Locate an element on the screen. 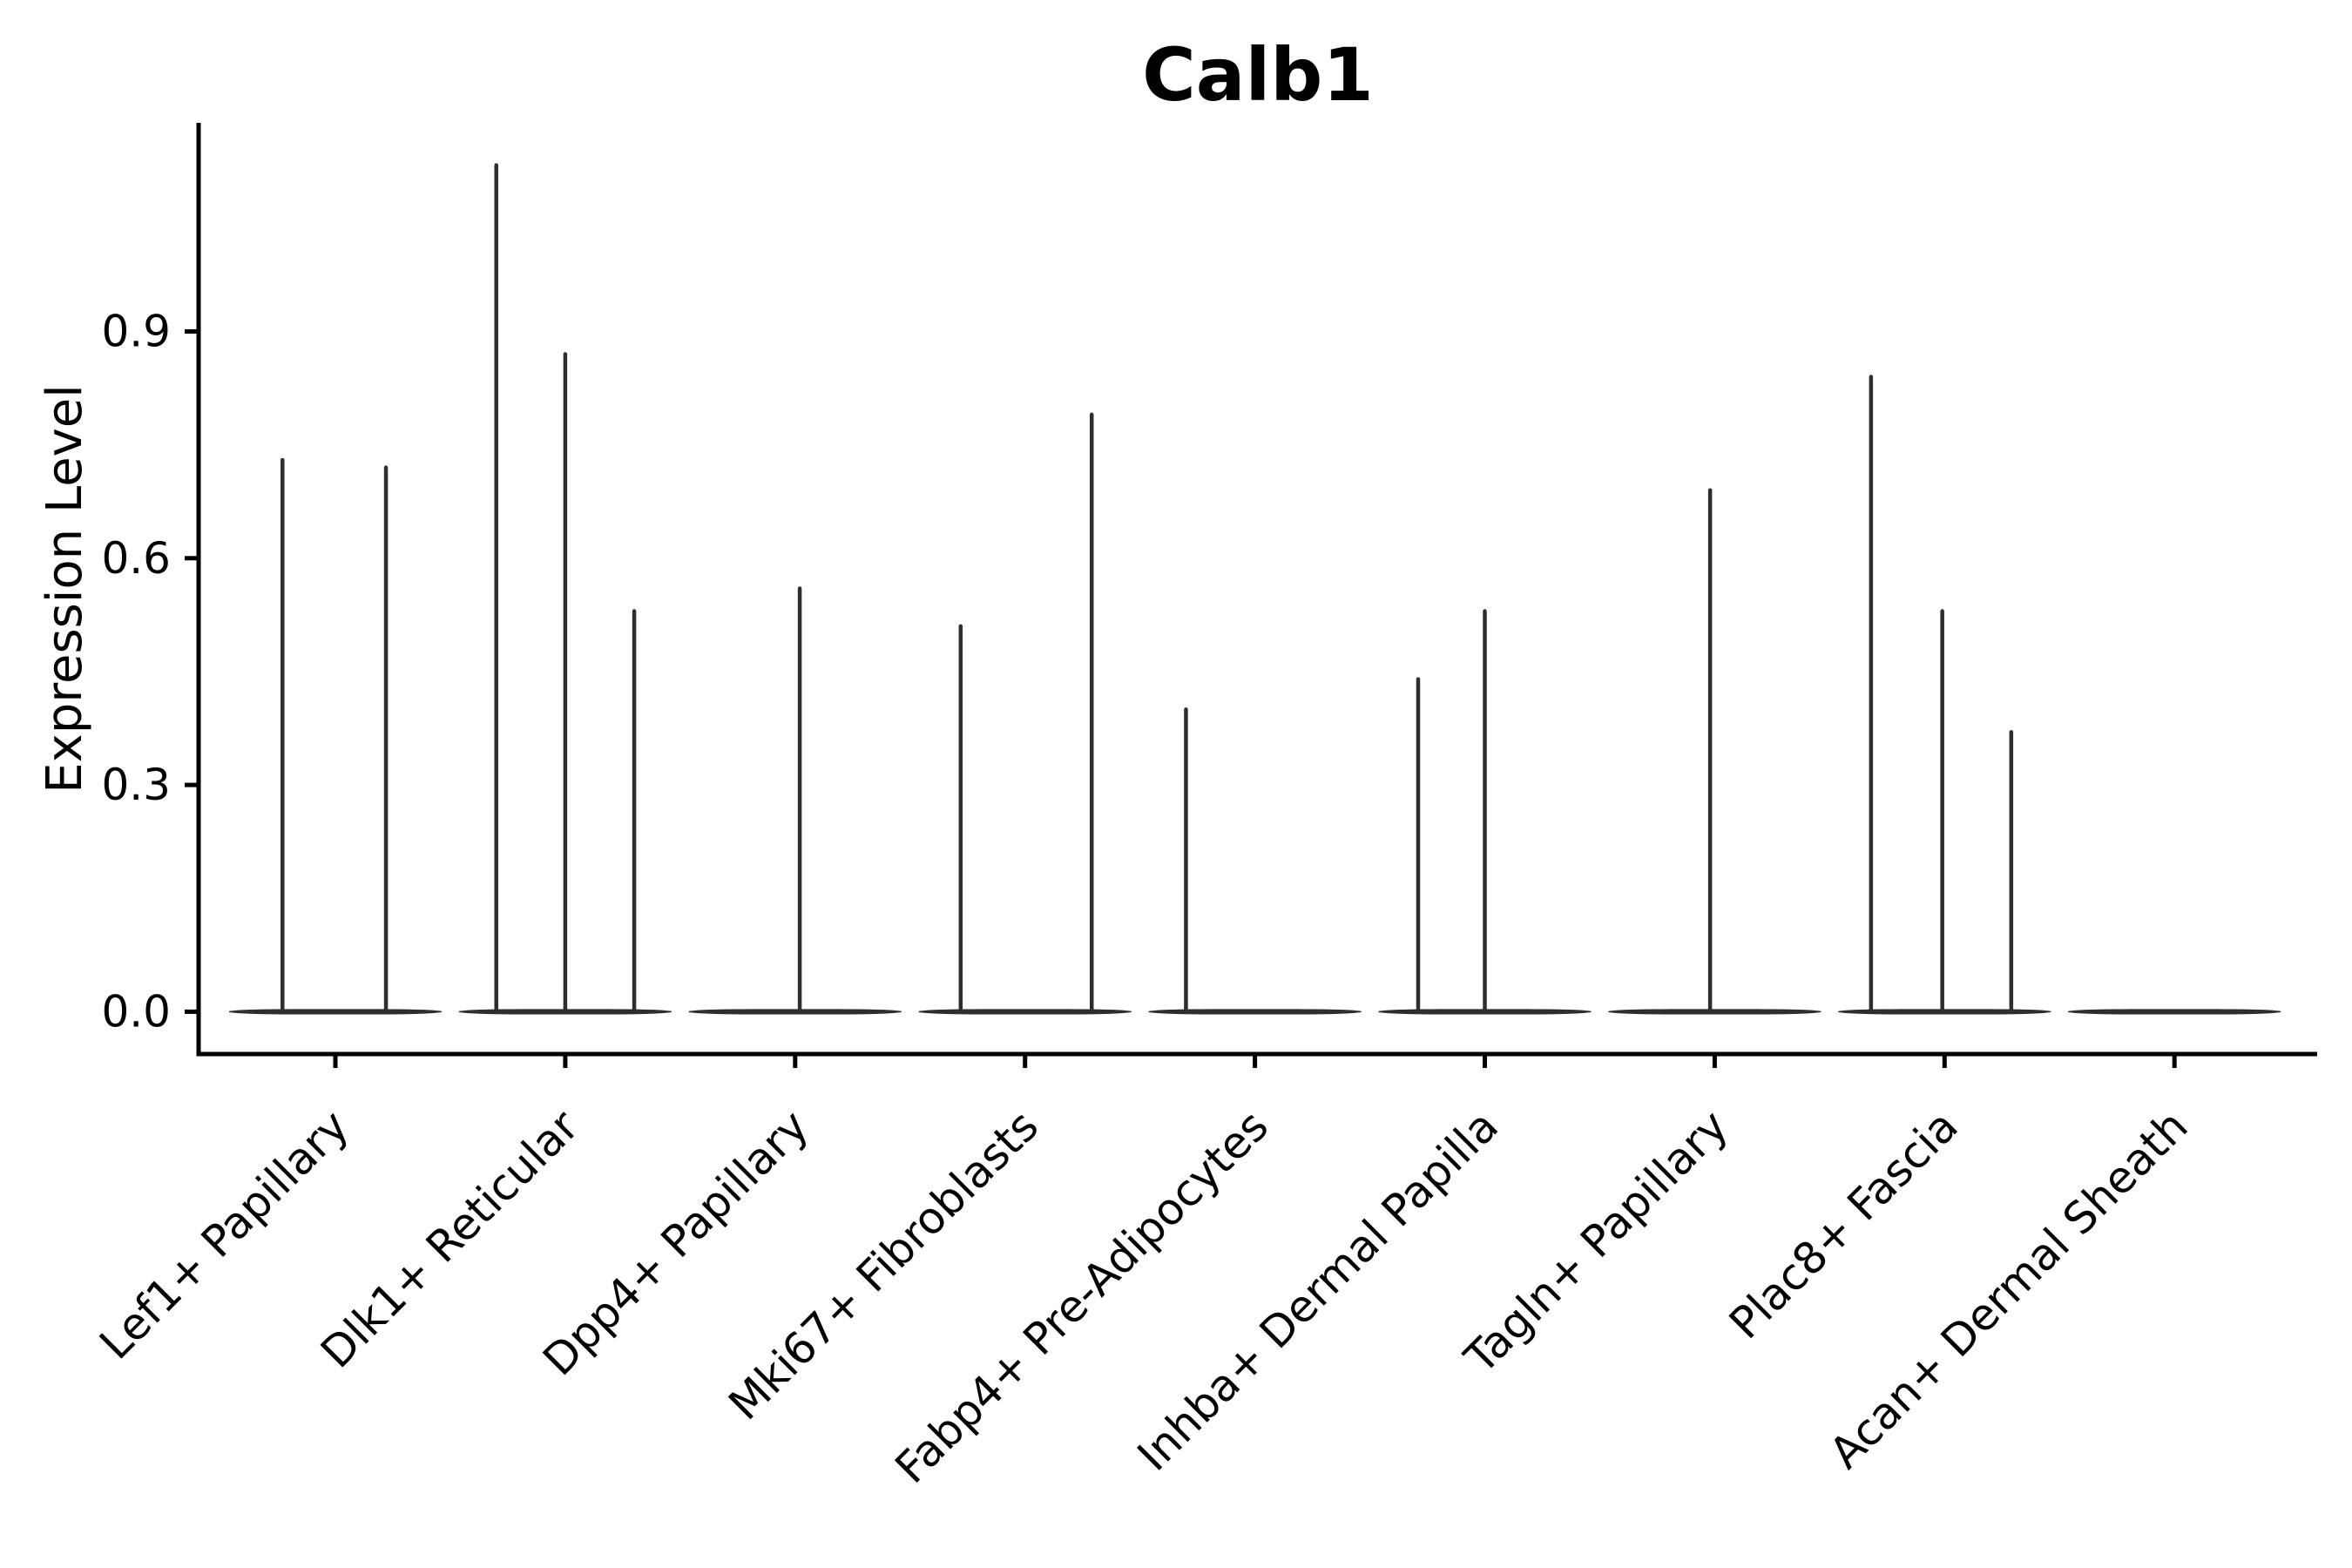 The image size is (2352, 1568). plot-title: Calb1 is located at coordinates (1258, 75).